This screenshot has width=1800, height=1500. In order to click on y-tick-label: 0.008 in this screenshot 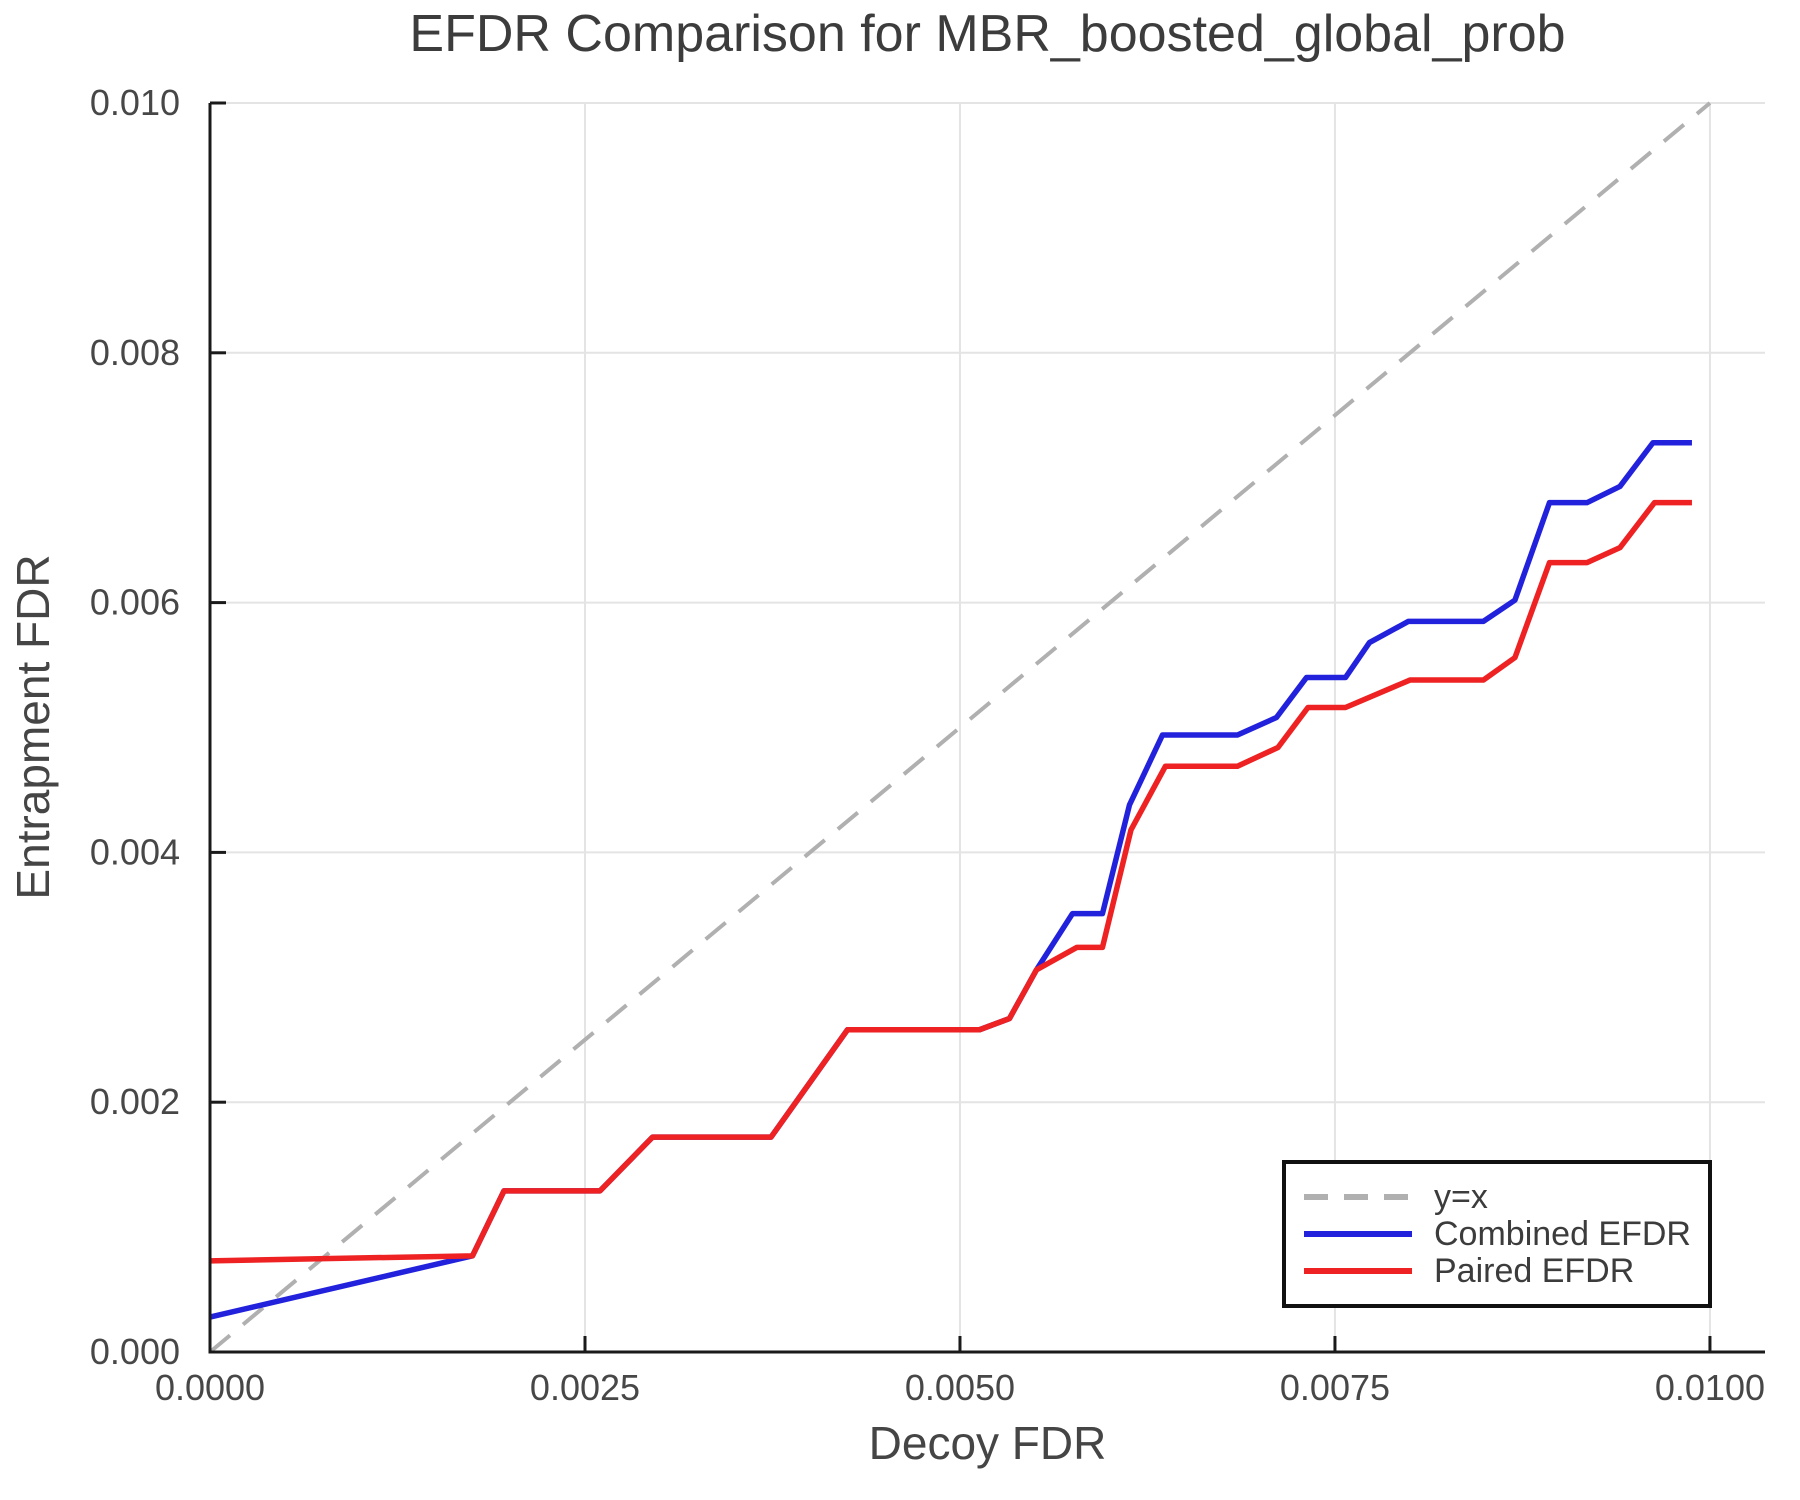, I will do `click(135, 352)`.